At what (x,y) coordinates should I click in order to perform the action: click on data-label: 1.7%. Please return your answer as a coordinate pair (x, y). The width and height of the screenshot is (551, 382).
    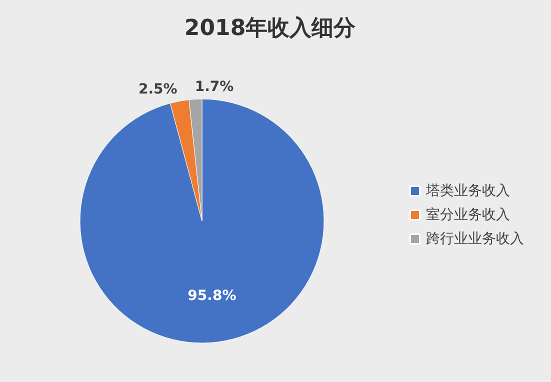
    Looking at the image, I should click on (214, 87).